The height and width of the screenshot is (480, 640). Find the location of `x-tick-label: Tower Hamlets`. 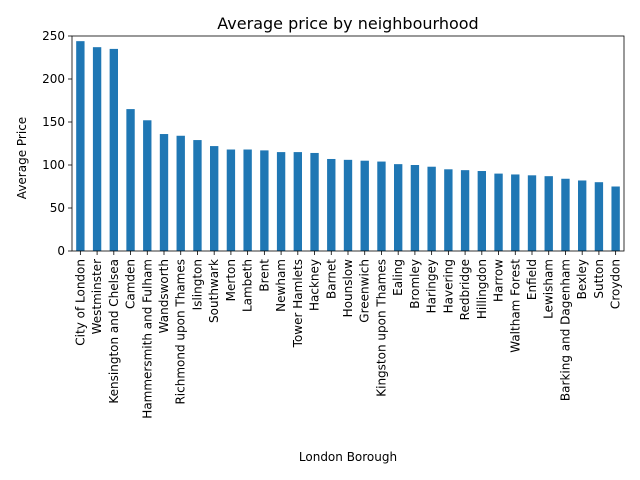

x-tick-label: Tower Hamlets is located at coordinates (298, 303).